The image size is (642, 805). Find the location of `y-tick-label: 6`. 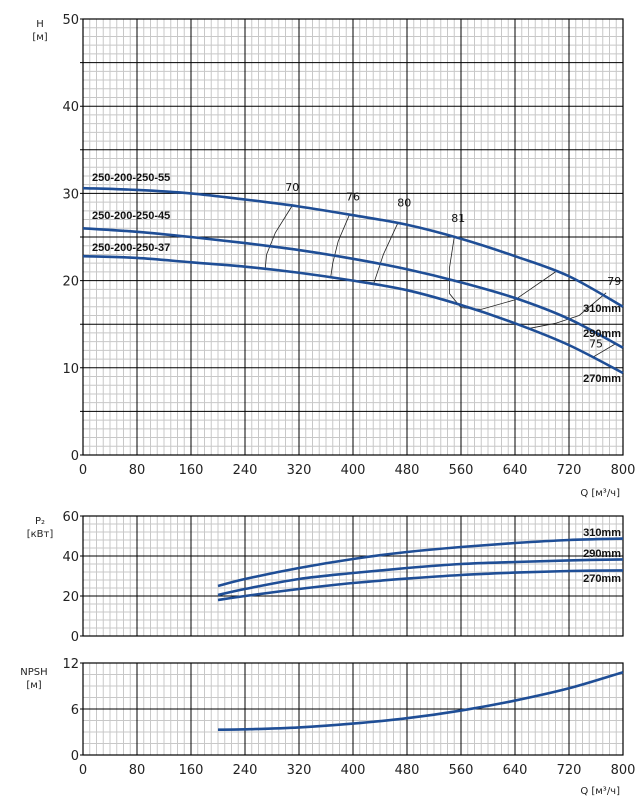

y-tick-label: 6 is located at coordinates (75, 710).